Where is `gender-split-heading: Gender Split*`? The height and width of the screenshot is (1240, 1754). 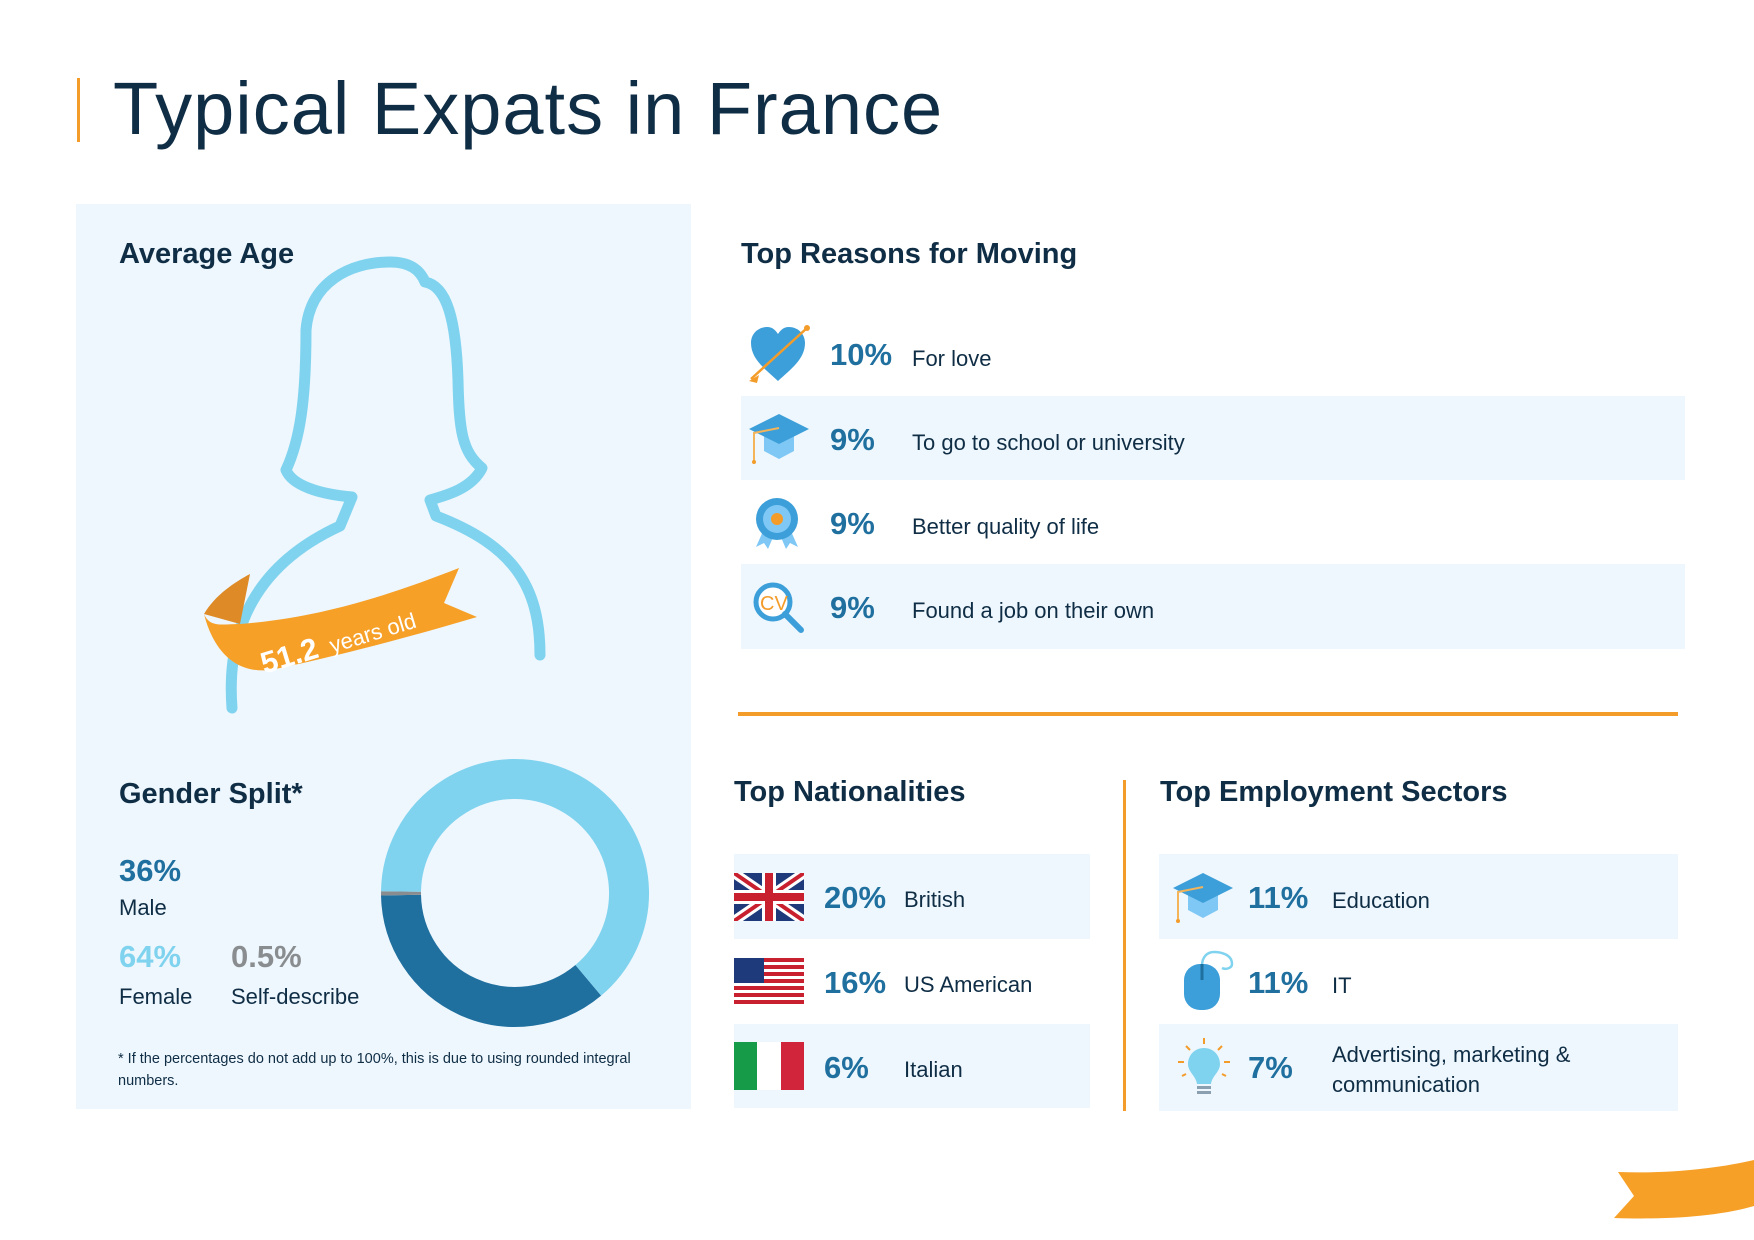 gender-split-heading: Gender Split* is located at coordinates (211, 794).